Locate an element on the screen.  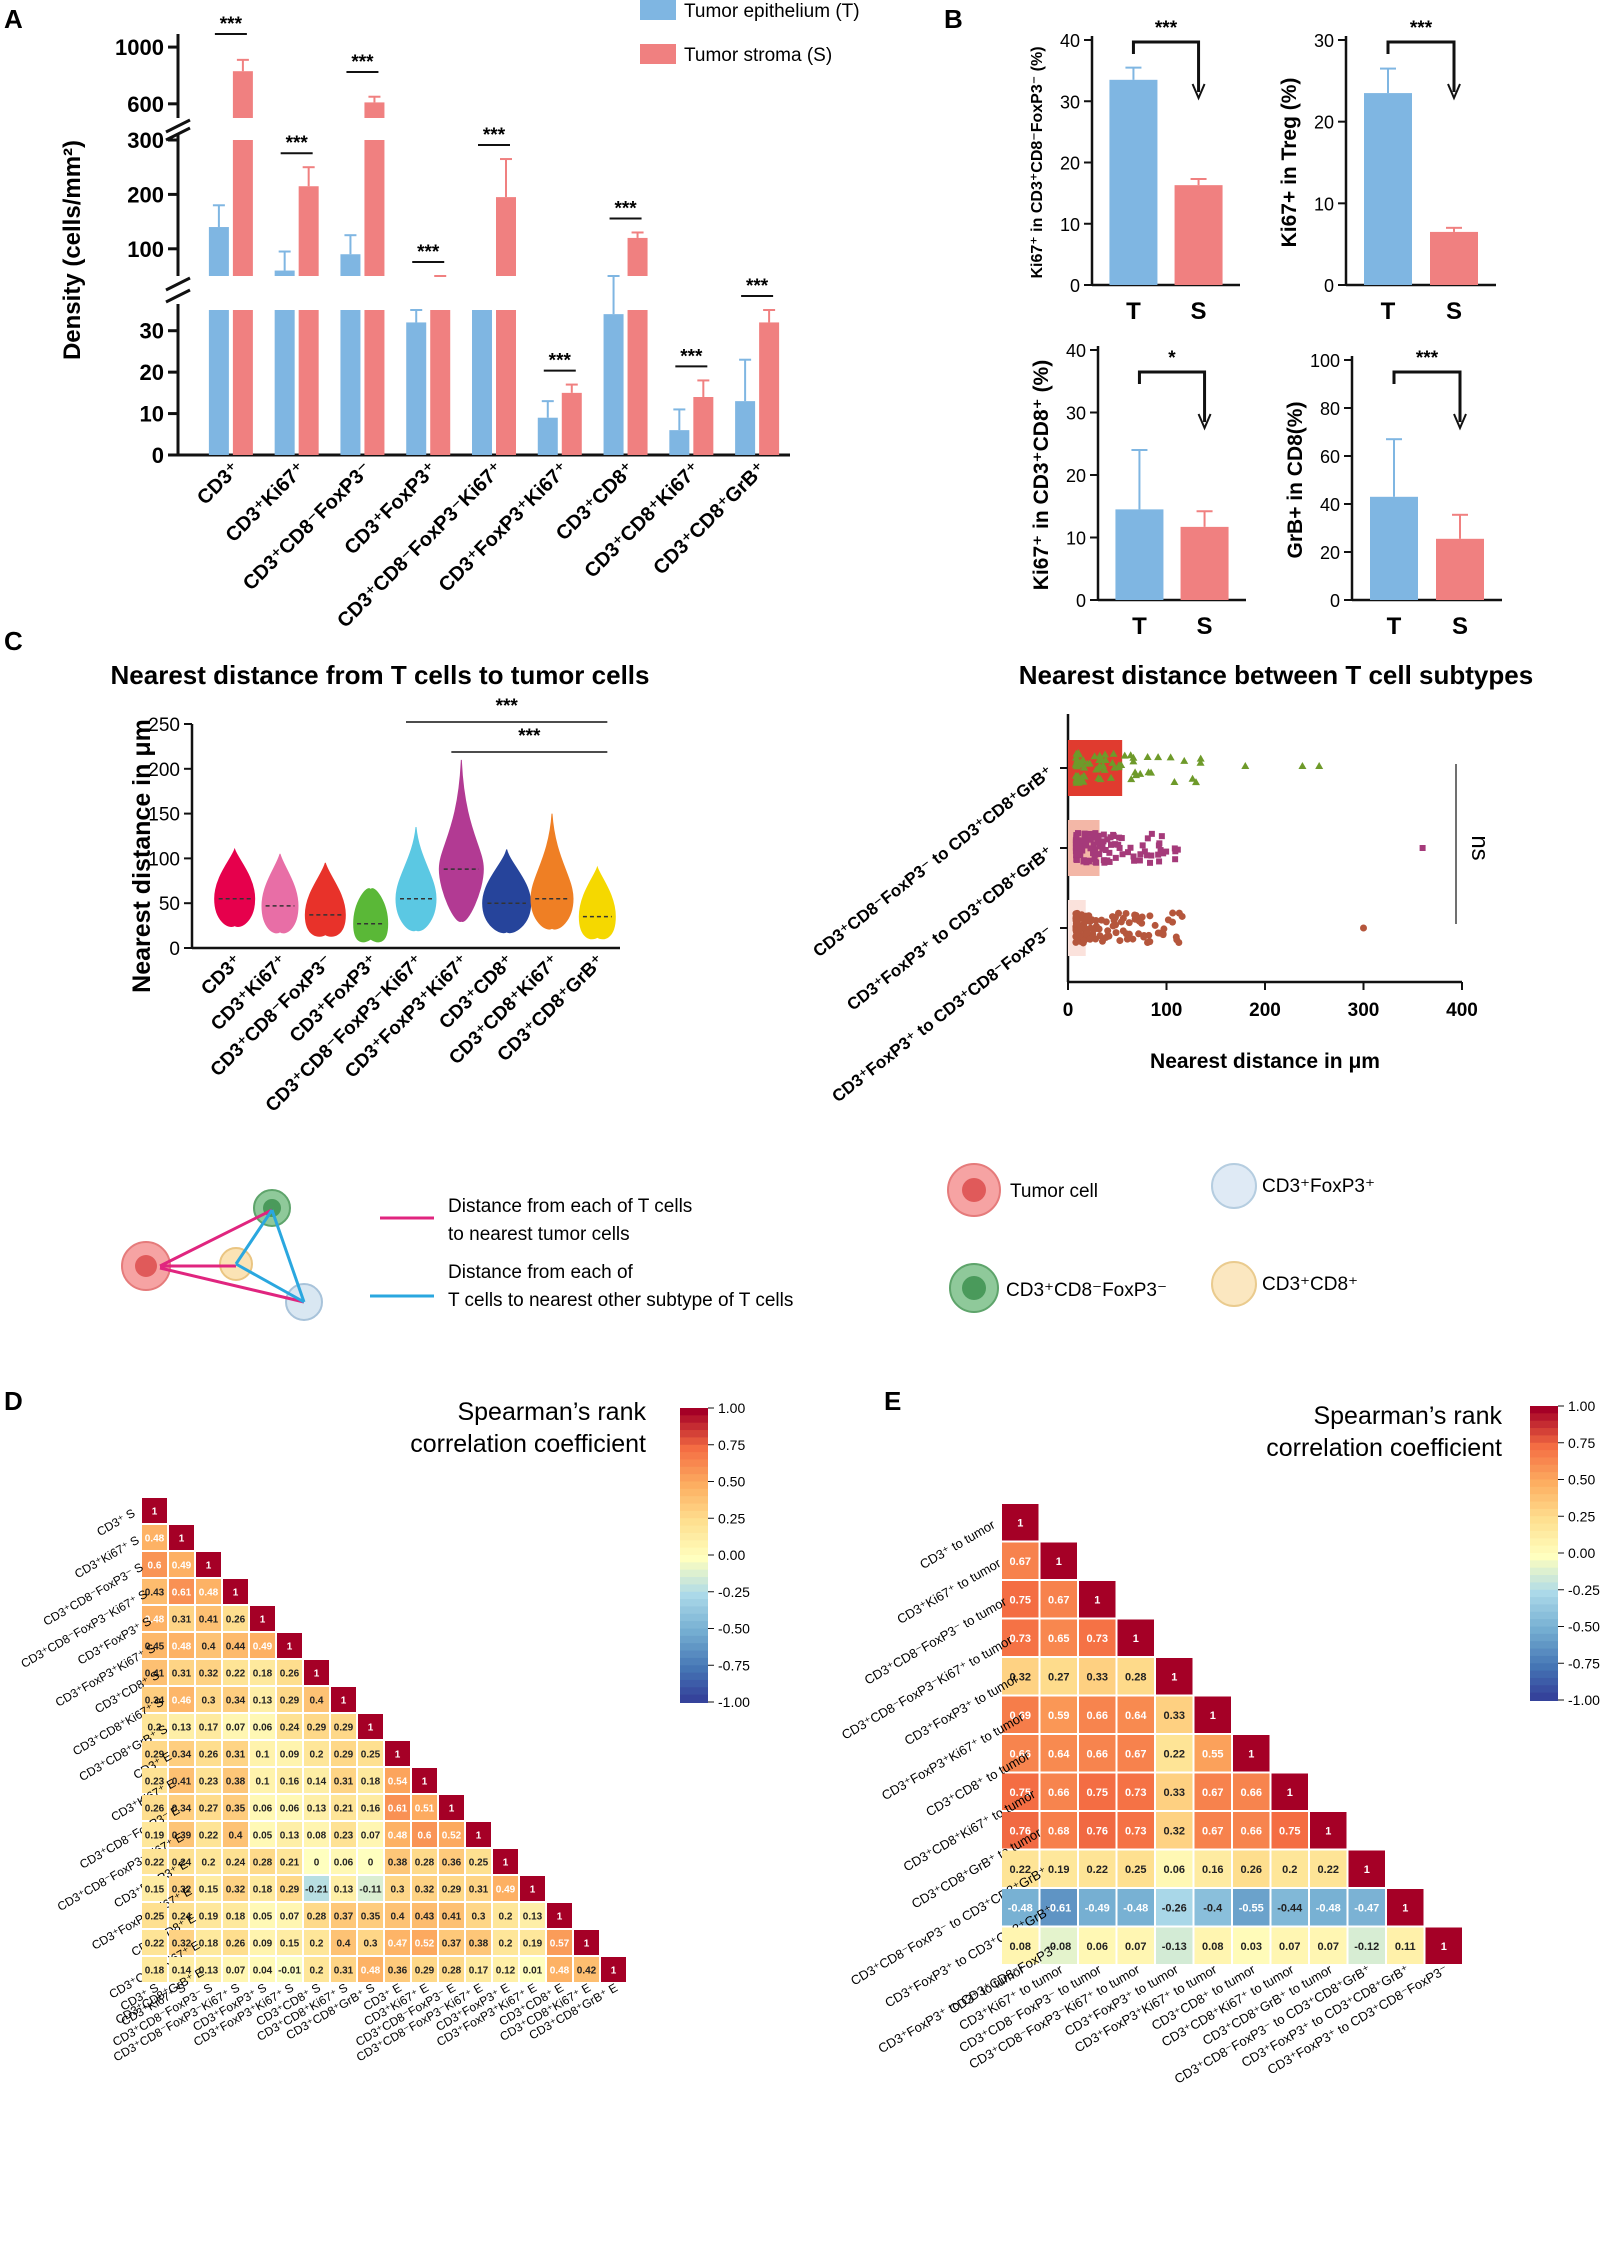
sig-arrowhead is located at coordinates (1460, 422).